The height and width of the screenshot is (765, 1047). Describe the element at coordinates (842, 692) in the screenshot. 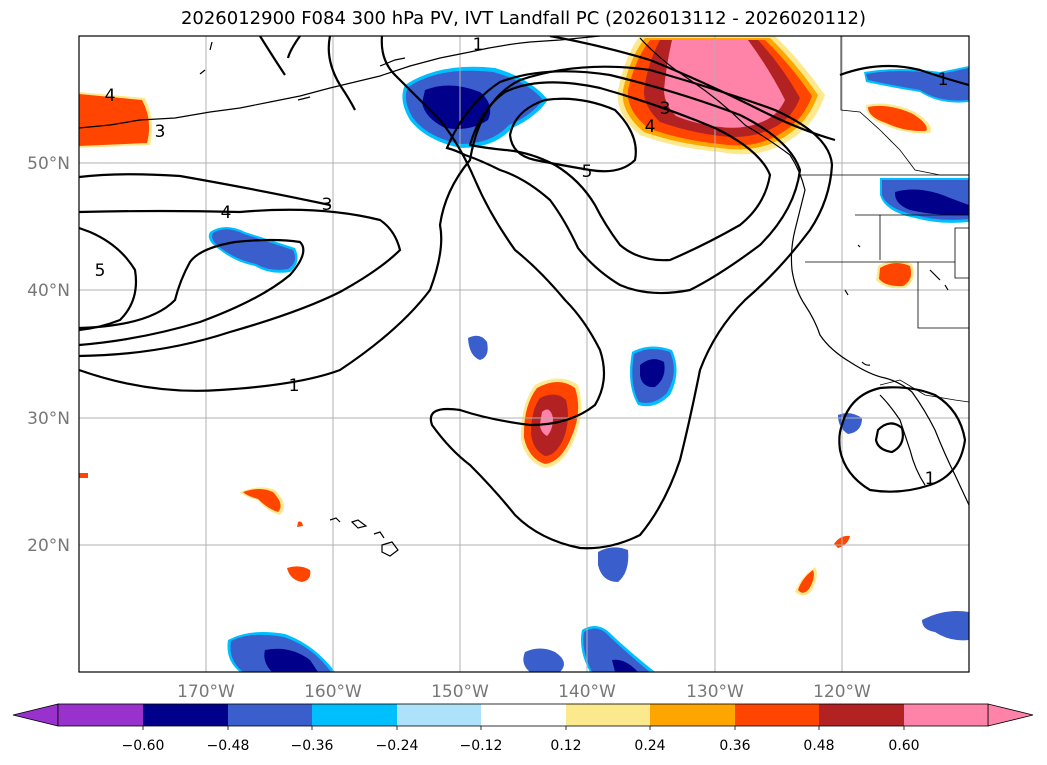

I see `lon-label: 120°W` at that location.